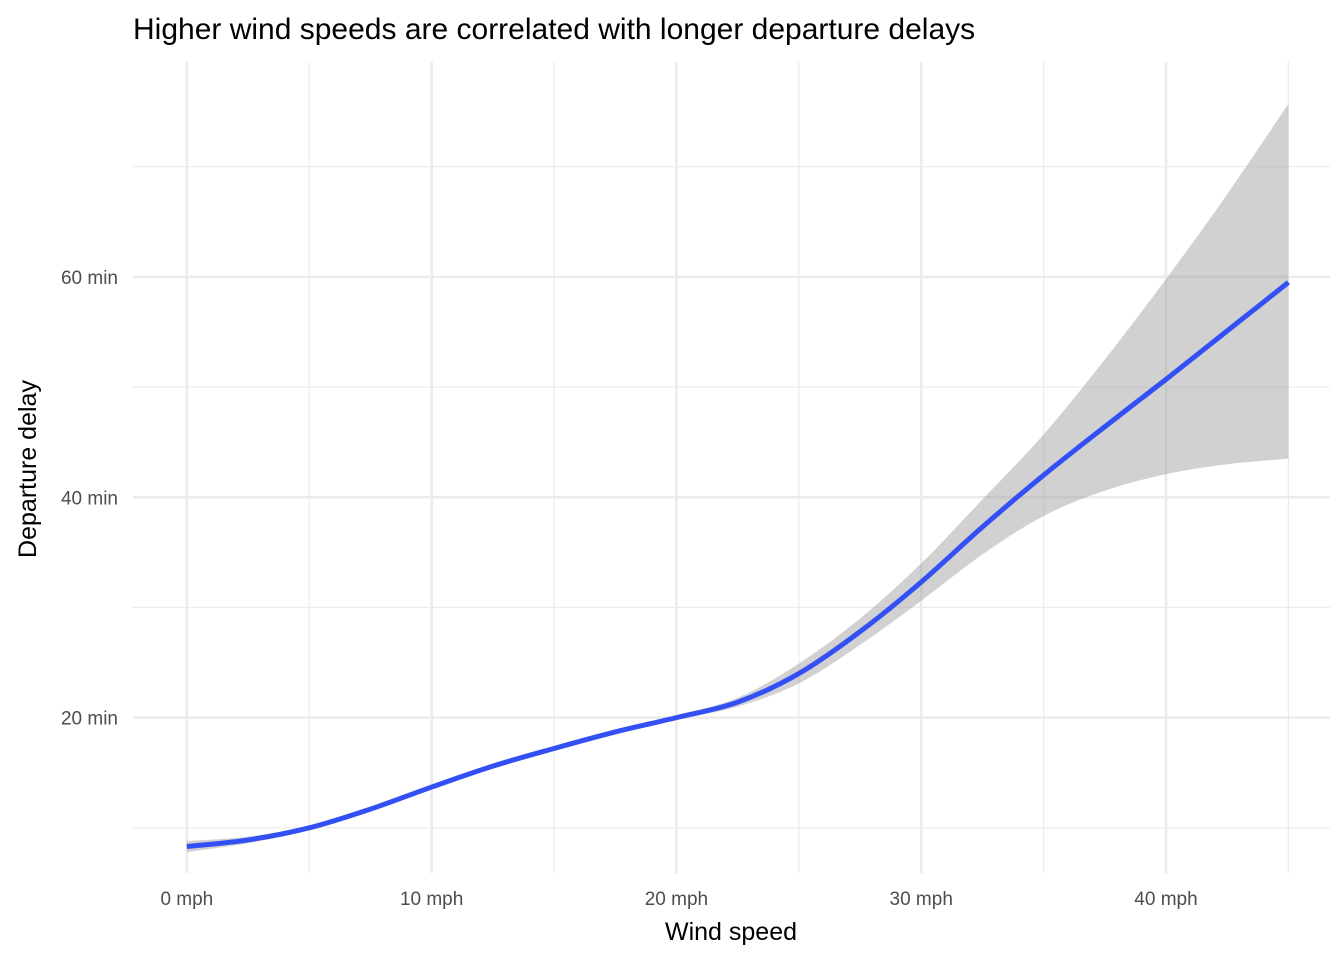 The height and width of the screenshot is (960, 1344). I want to click on x-tick-label: 30 mph, so click(921, 899).